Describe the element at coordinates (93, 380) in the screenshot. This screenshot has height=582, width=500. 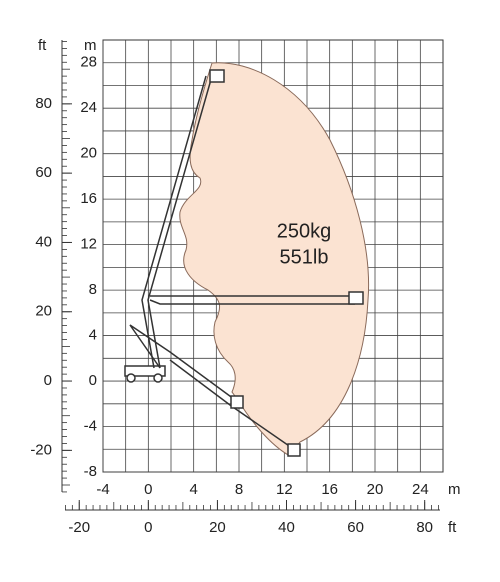
I see `y-tick-label: 0` at that location.